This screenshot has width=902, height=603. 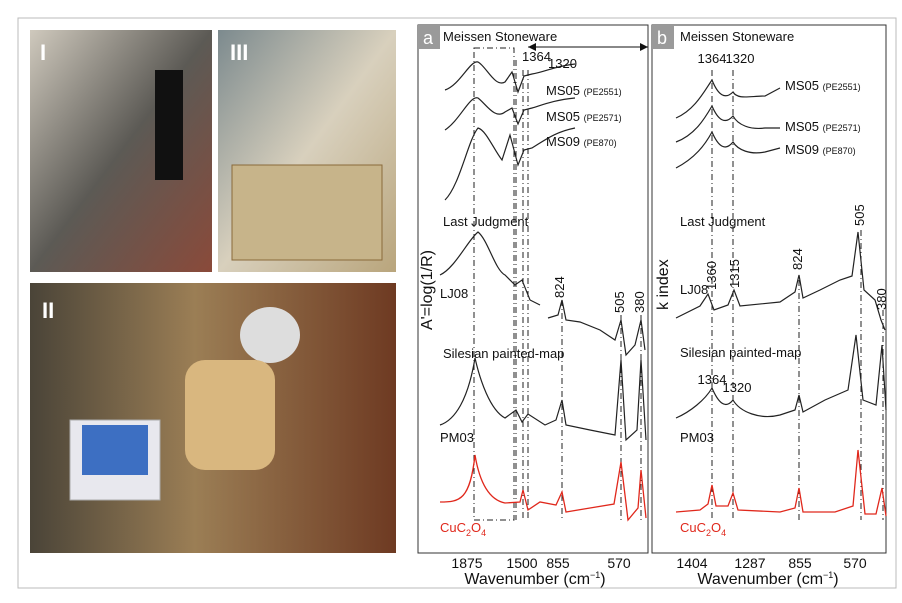 What do you see at coordinates (230, 415) in the screenshot?
I see `person` at bounding box center [230, 415].